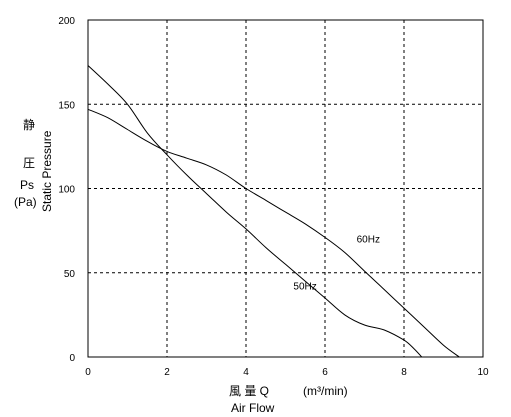 The width and height of the screenshot is (511, 417). What do you see at coordinates (29, 125) in the screenshot?
I see `y-axis-label-cjk-1: 静` at bounding box center [29, 125].